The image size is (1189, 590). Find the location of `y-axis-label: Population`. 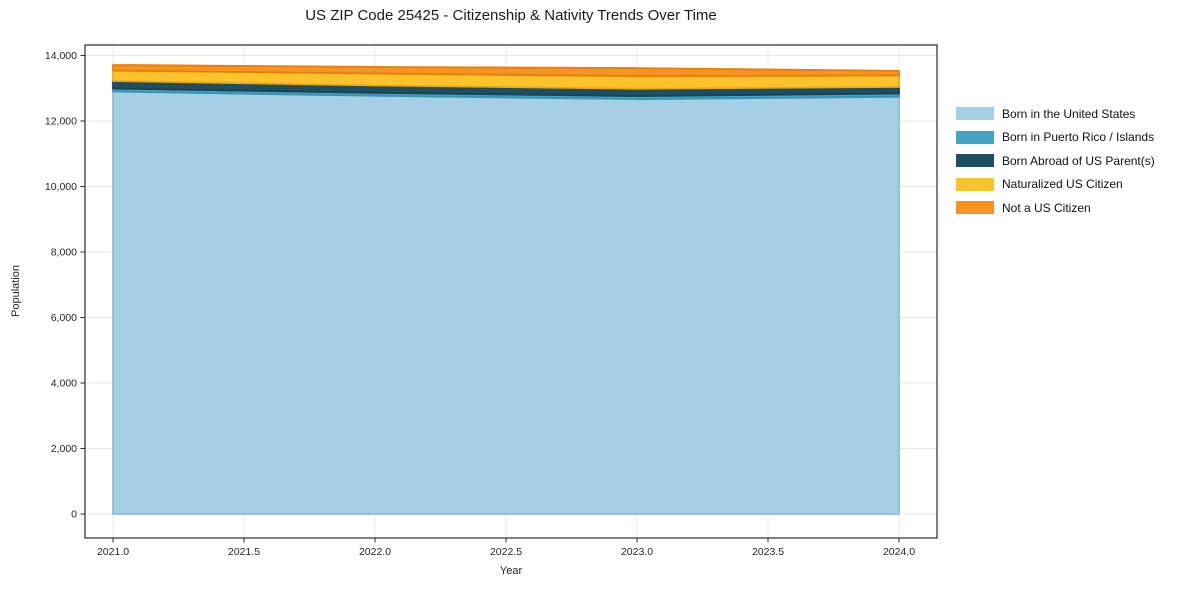

y-axis-label: Population is located at coordinates (16, 291).